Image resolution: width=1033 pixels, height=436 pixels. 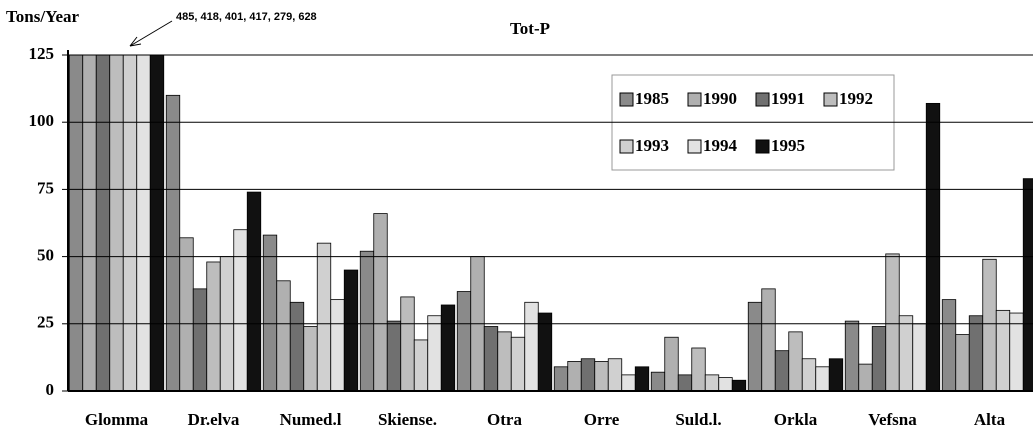 What do you see at coordinates (135, 41) in the screenshot?
I see `arrow-head` at bounding box center [135, 41].